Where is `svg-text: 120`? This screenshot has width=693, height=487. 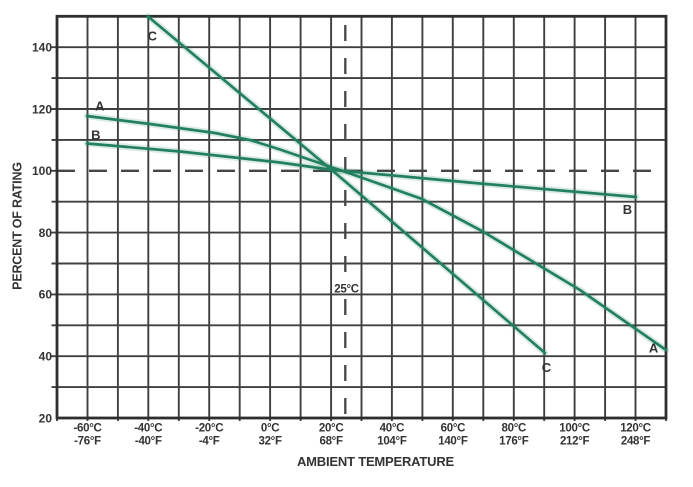 svg-text: 120 is located at coordinates (42, 109).